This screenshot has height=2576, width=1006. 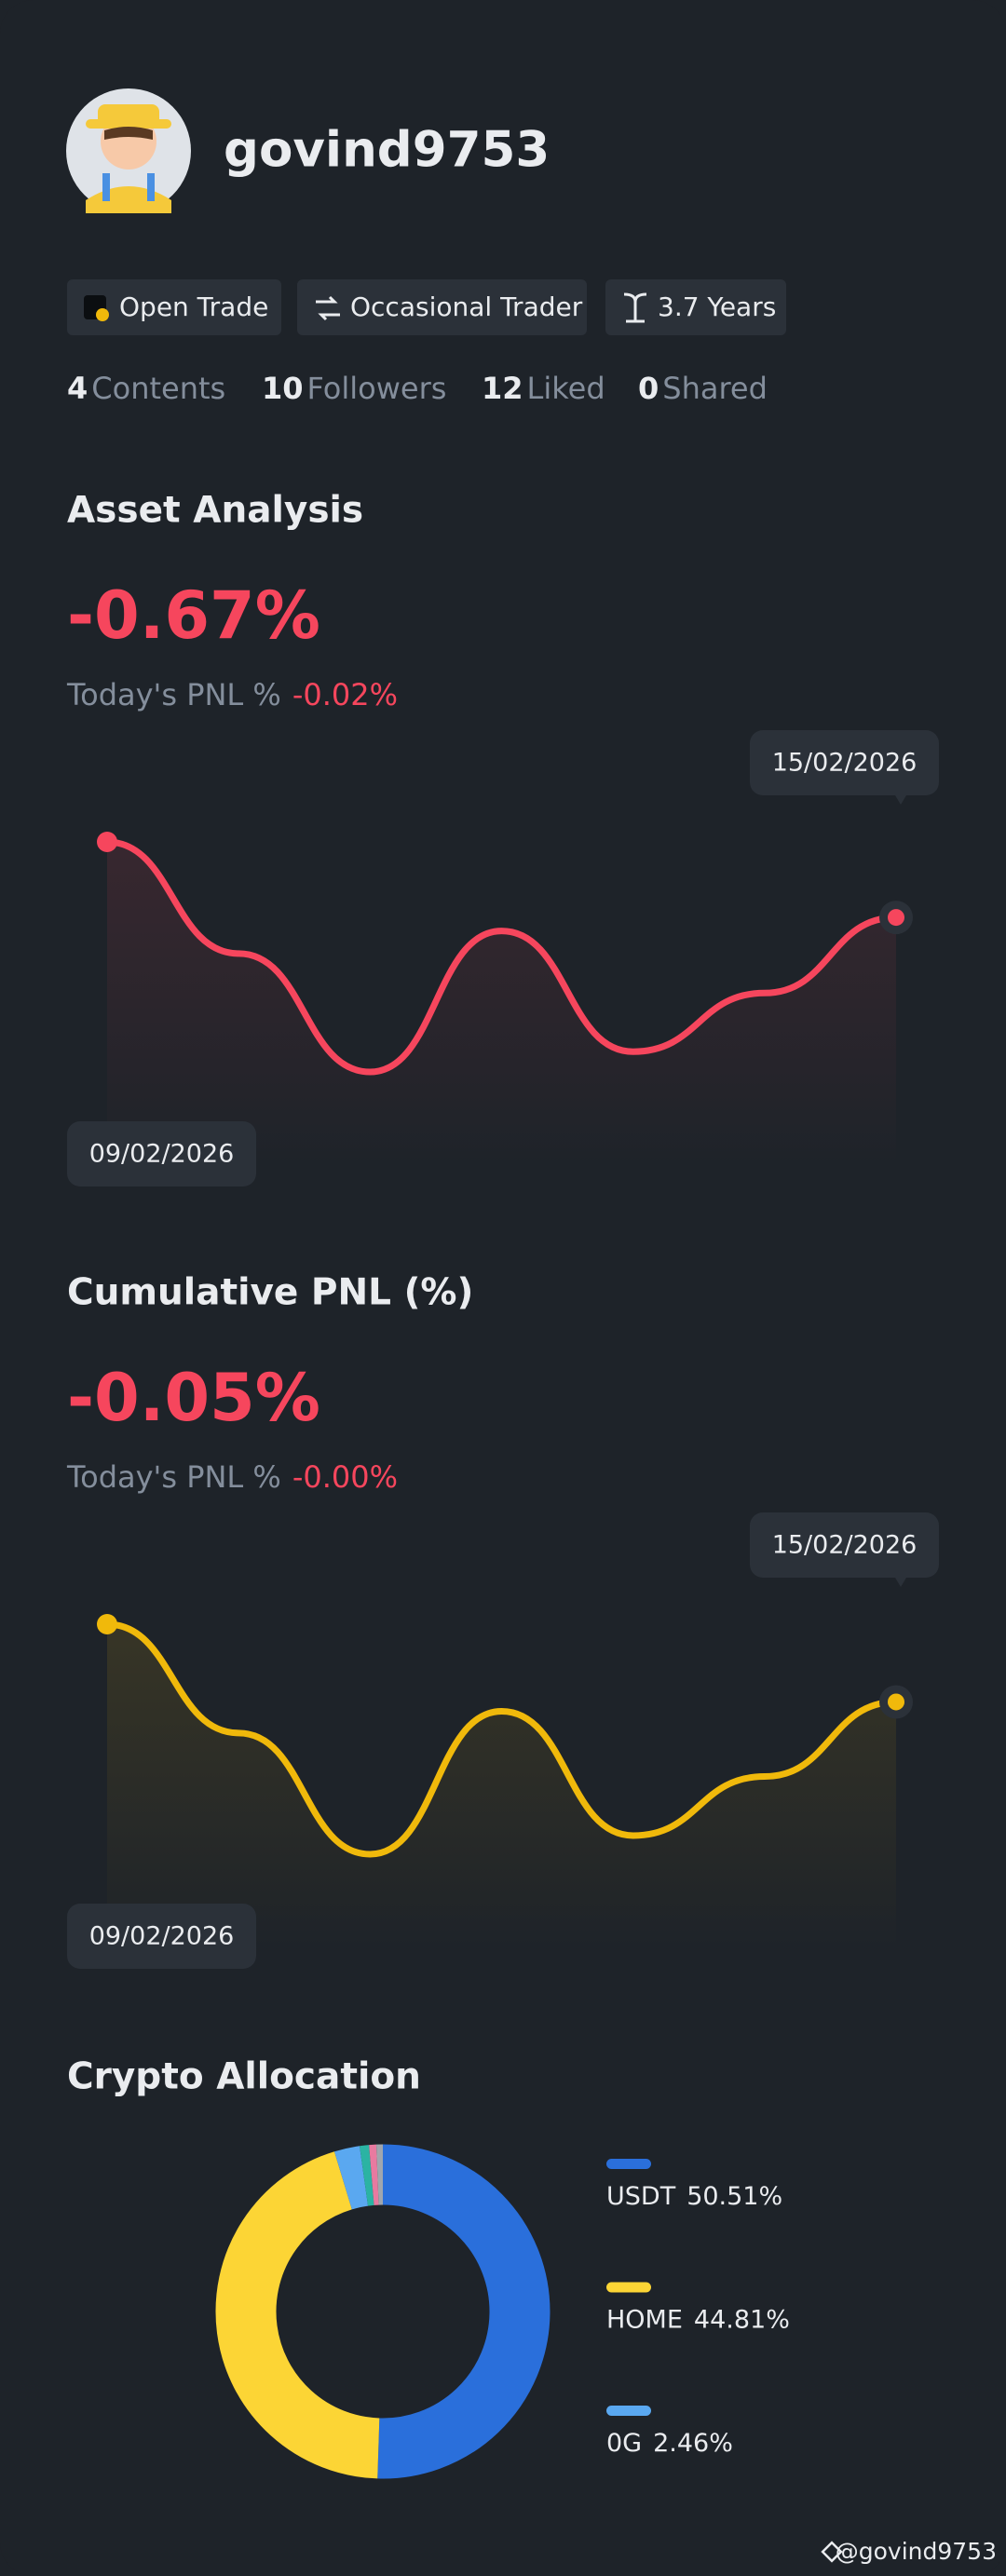 I want to click on watermark: @govind9753, so click(x=909, y=2551).